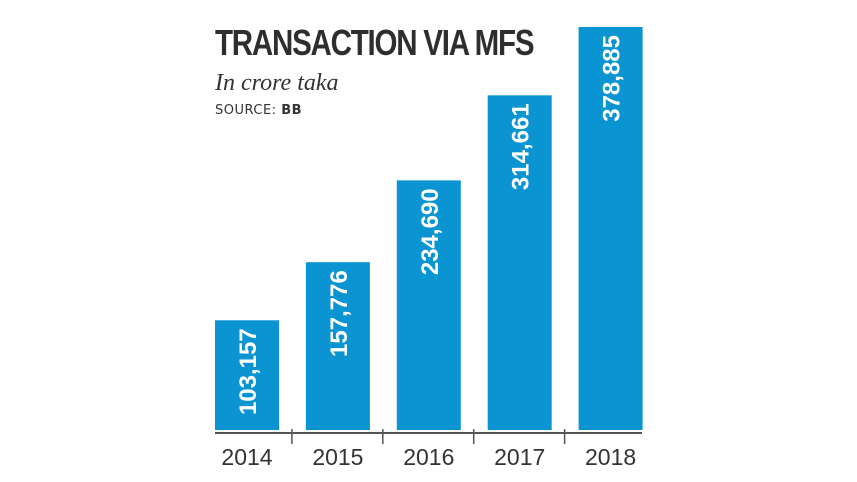  What do you see at coordinates (375, 42) in the screenshot?
I see `chart-title: TRANSACTION VIA MFS` at bounding box center [375, 42].